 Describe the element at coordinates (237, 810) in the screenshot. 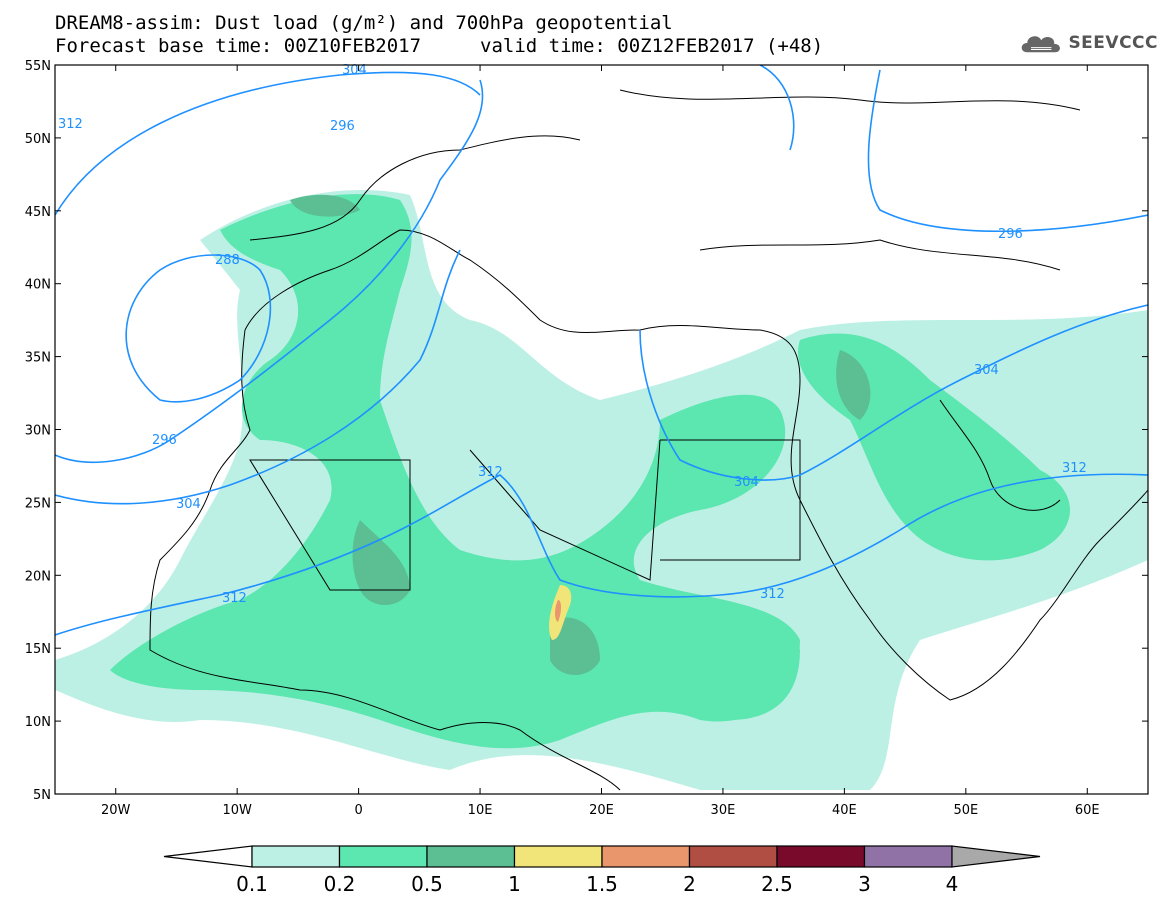

I see `lon-tick-label: 10W` at that location.